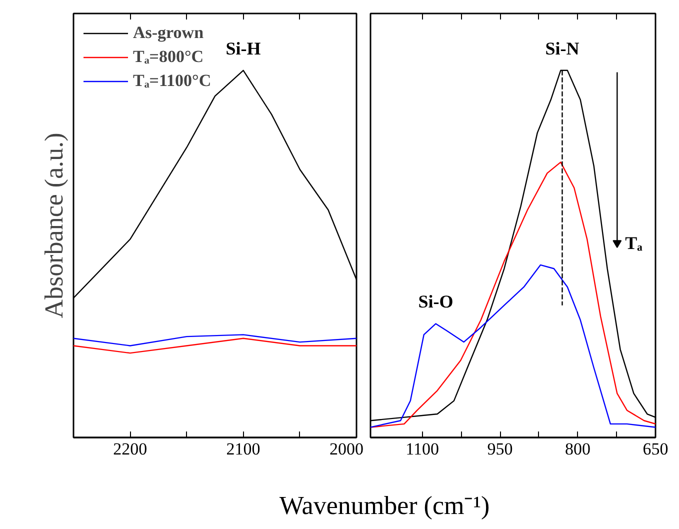 The height and width of the screenshot is (529, 679). Describe the element at coordinates (436, 302) in the screenshot. I see `annotation: Si-O` at that location.